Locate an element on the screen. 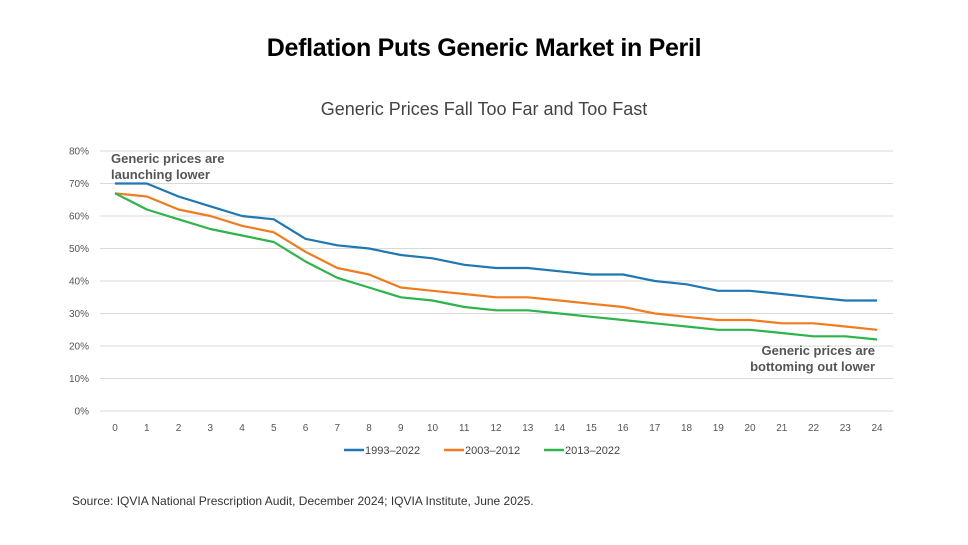  x-tick-label: 16 is located at coordinates (623, 428).